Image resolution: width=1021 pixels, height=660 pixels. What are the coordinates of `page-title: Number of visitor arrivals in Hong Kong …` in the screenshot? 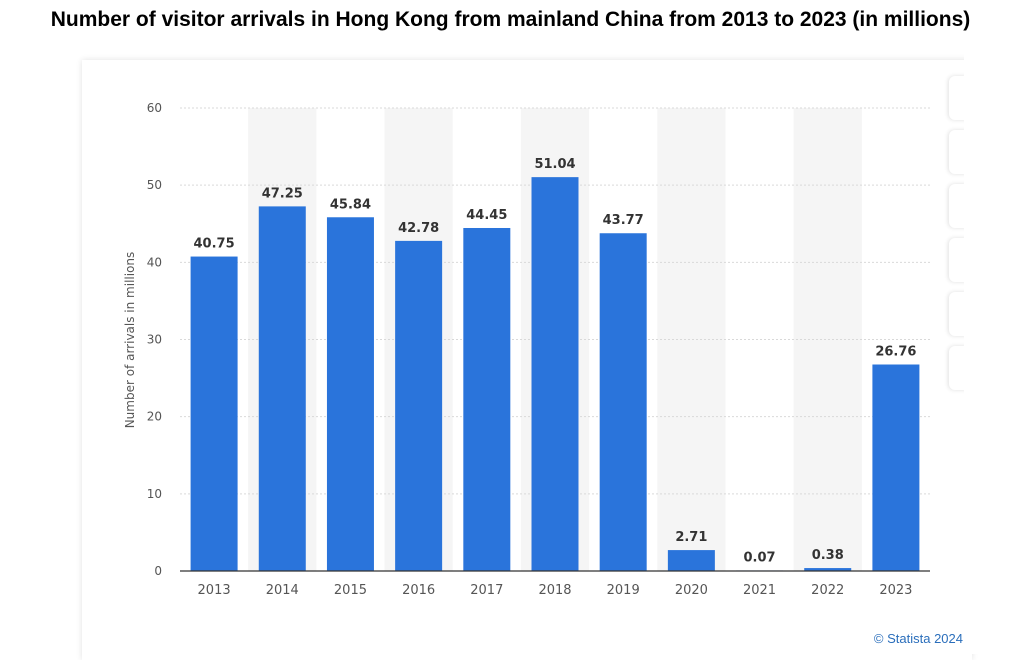 It's located at (510, 19).